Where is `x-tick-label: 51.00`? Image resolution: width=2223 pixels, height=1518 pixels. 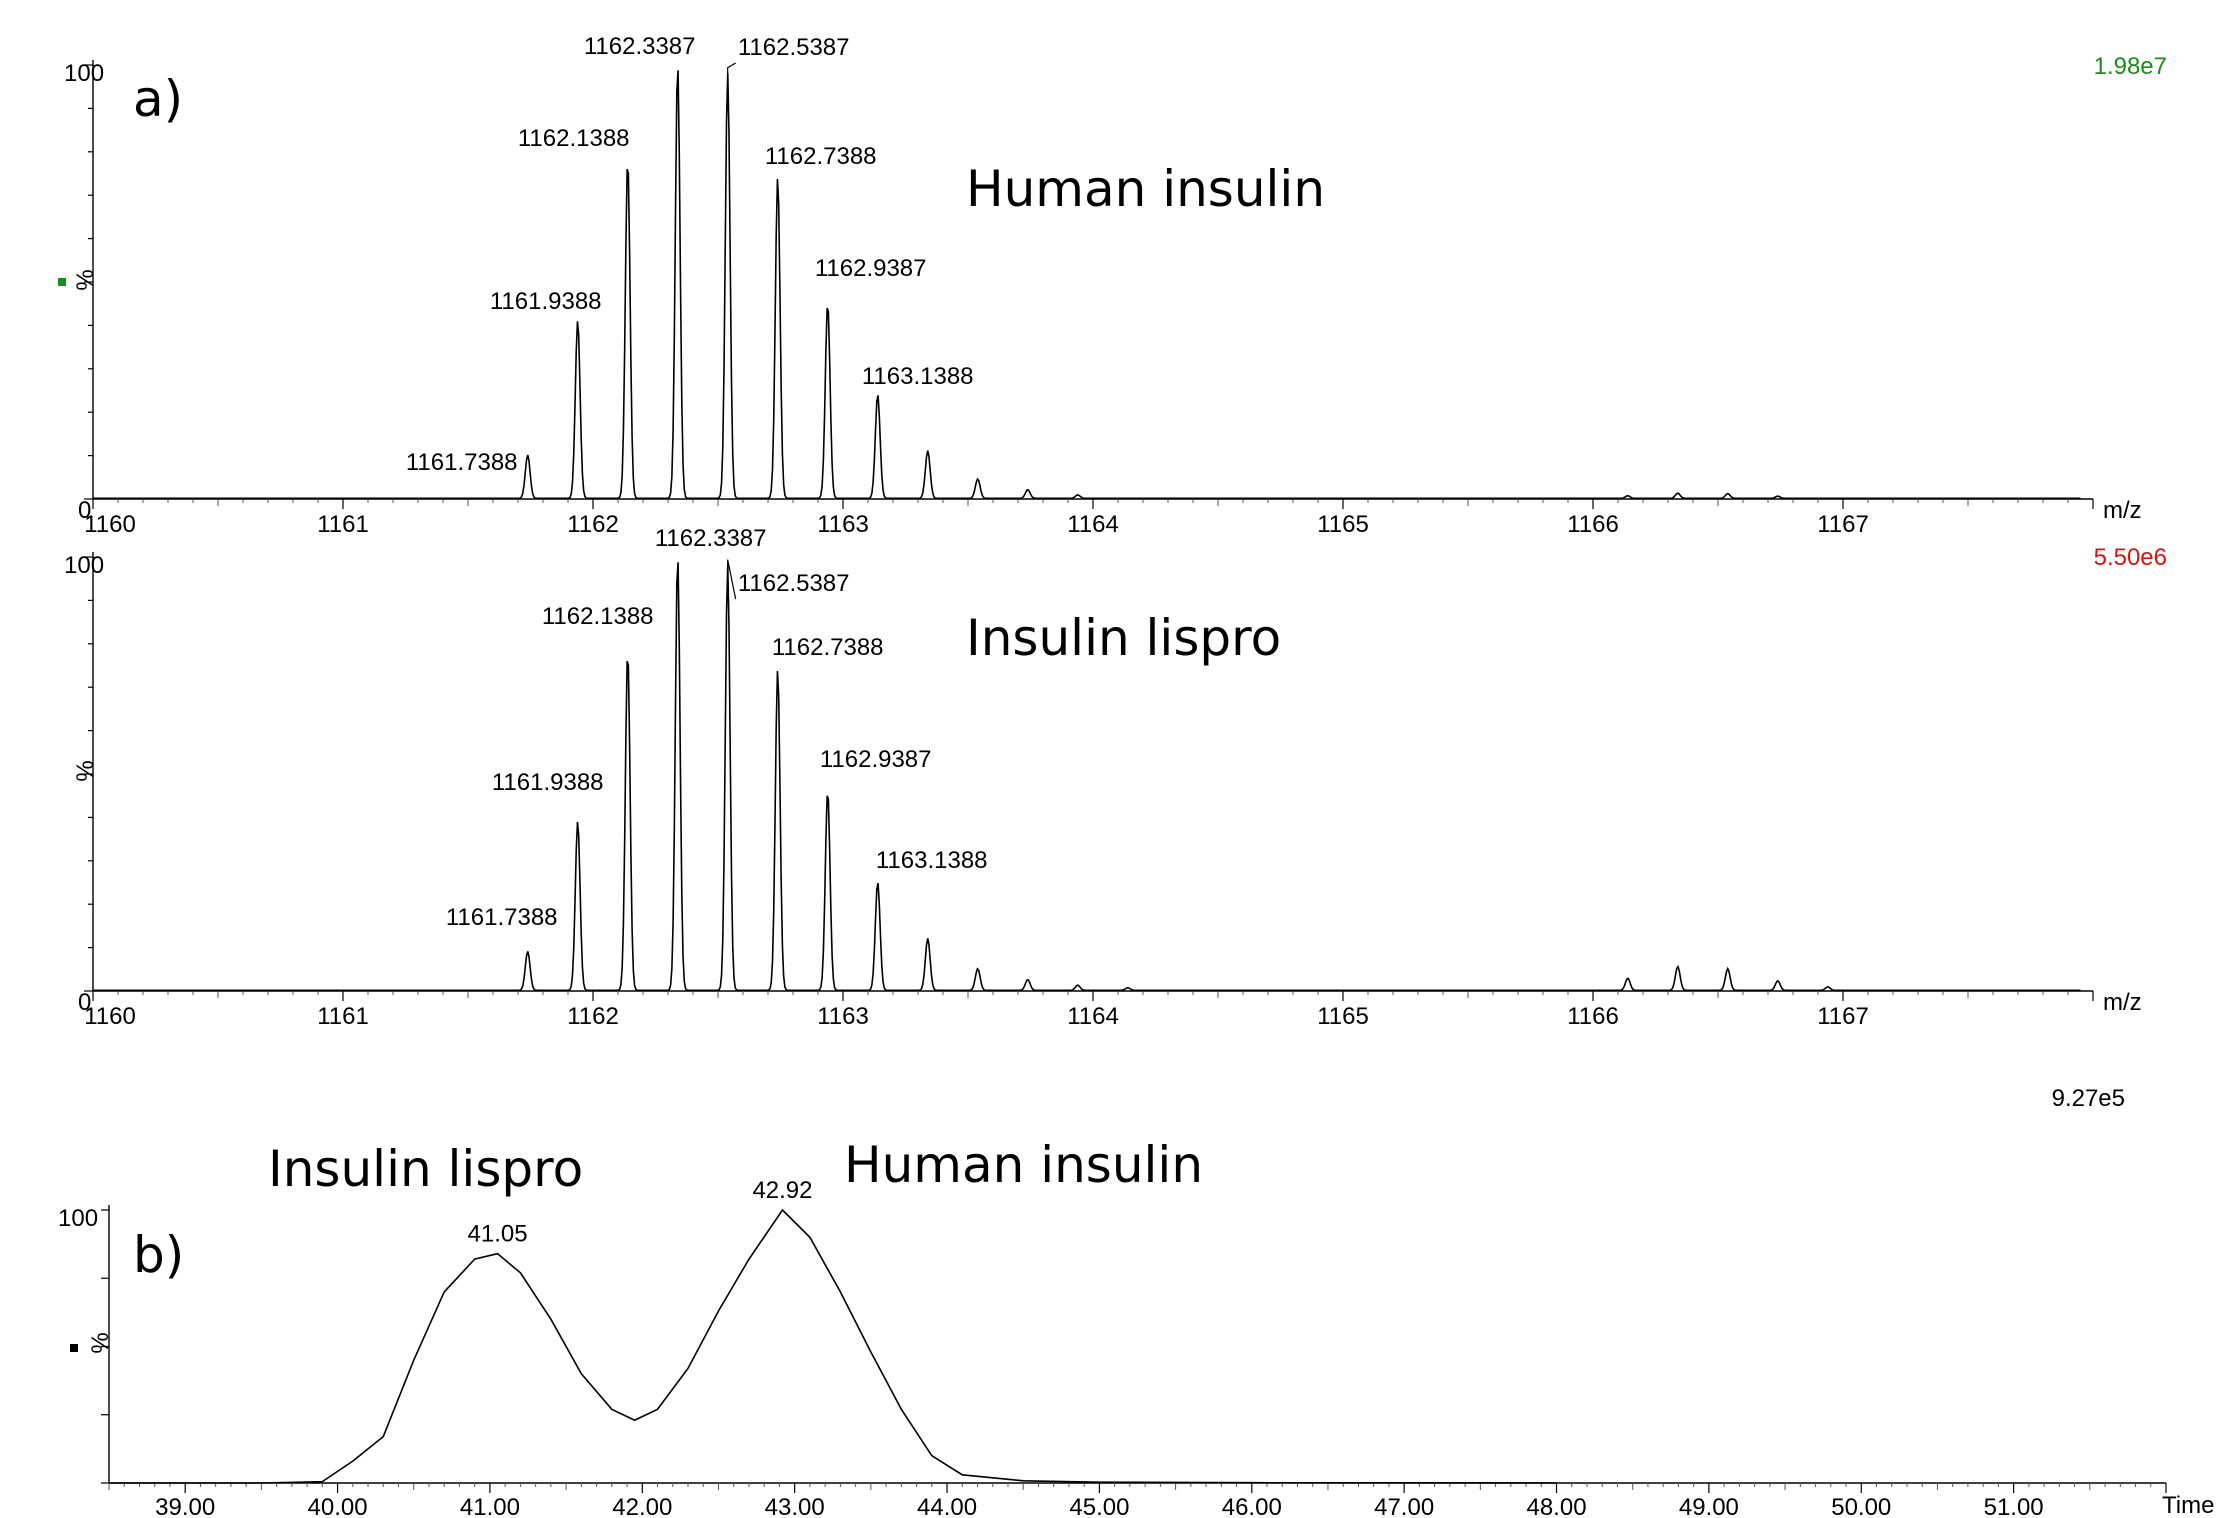
x-tick-label: 51.00 is located at coordinates (2014, 1506).